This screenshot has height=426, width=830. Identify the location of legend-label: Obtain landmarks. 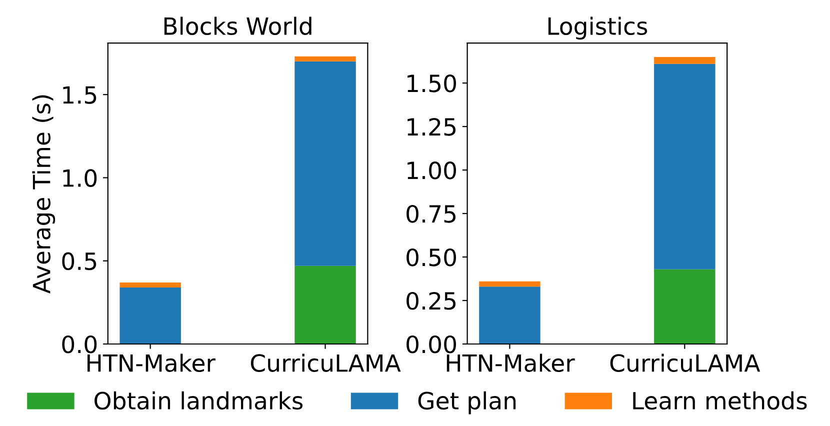
(198, 400).